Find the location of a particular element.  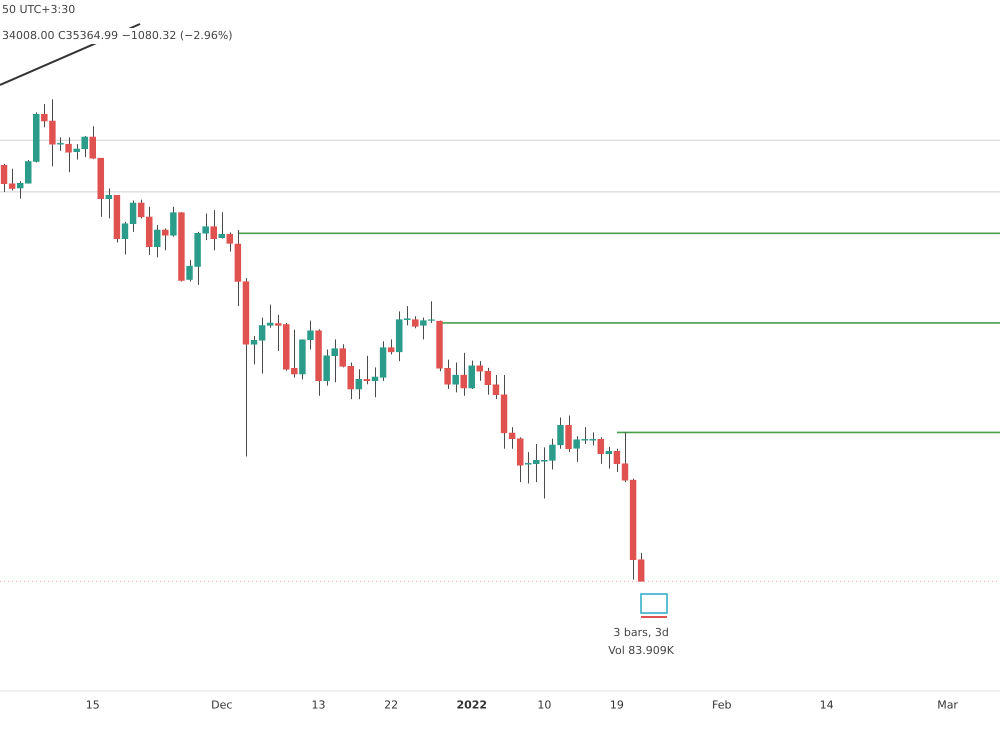

x-tick-label: Dec is located at coordinates (221, 705).